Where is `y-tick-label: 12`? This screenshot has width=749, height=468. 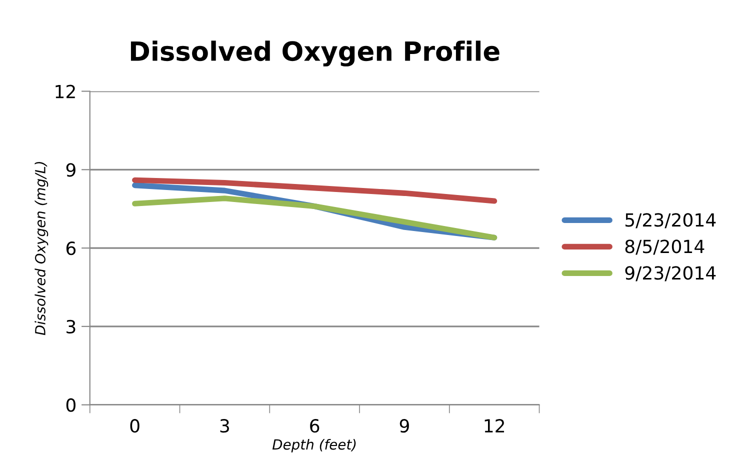
y-tick-label: 12 is located at coordinates (65, 91).